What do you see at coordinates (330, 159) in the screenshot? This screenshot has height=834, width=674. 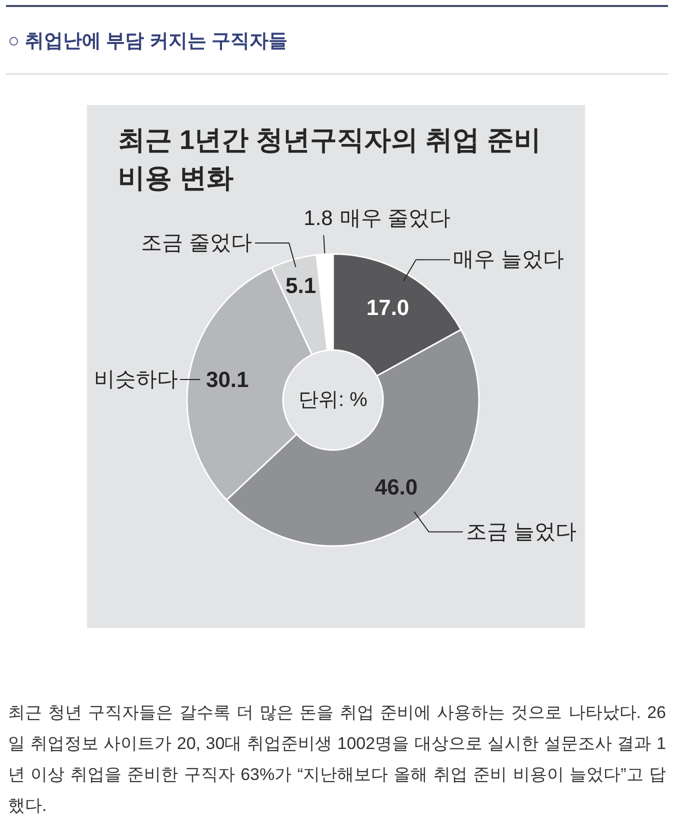 I see `chart-title: 최근 1년간 청년구직자의 취업 준비 비용 변화` at bounding box center [330, 159].